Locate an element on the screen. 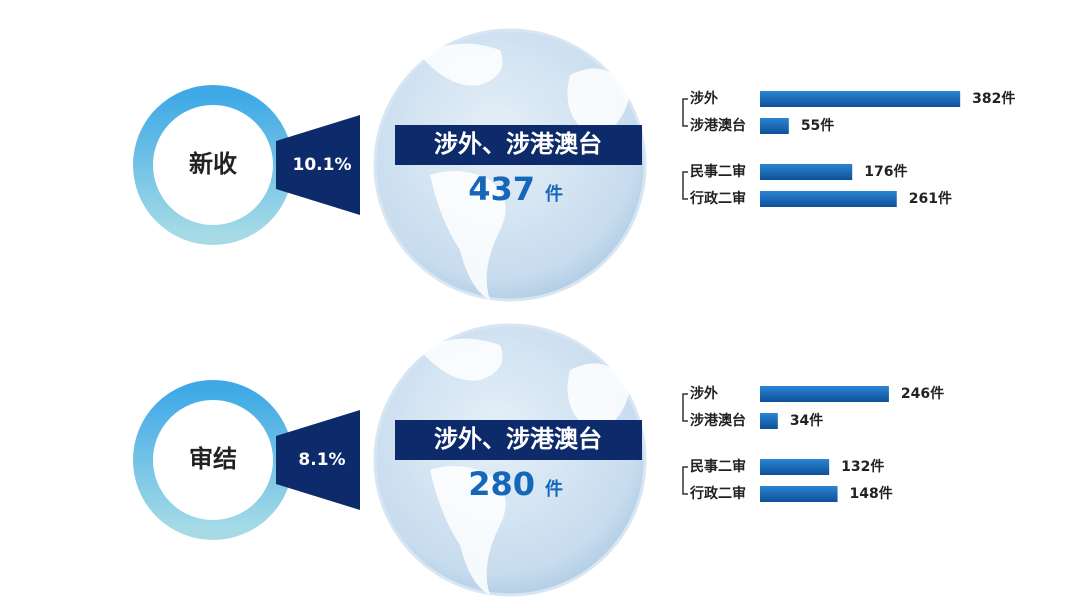  total: 280 is located at coordinates (501, 484).